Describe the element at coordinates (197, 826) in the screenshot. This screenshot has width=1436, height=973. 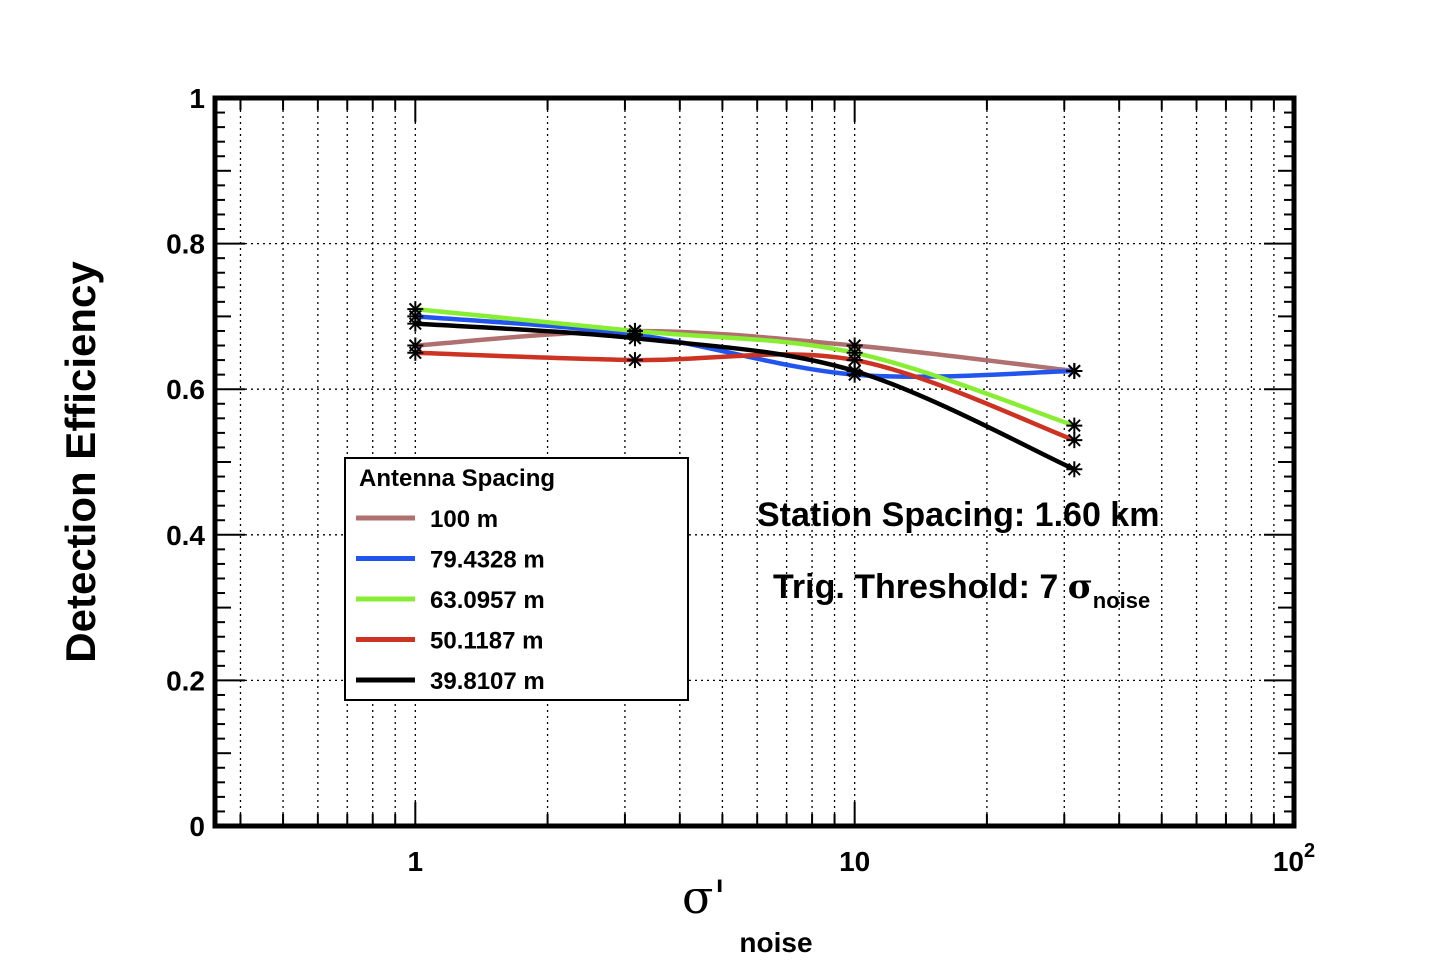
I see `y-tick-label: 0` at that location.